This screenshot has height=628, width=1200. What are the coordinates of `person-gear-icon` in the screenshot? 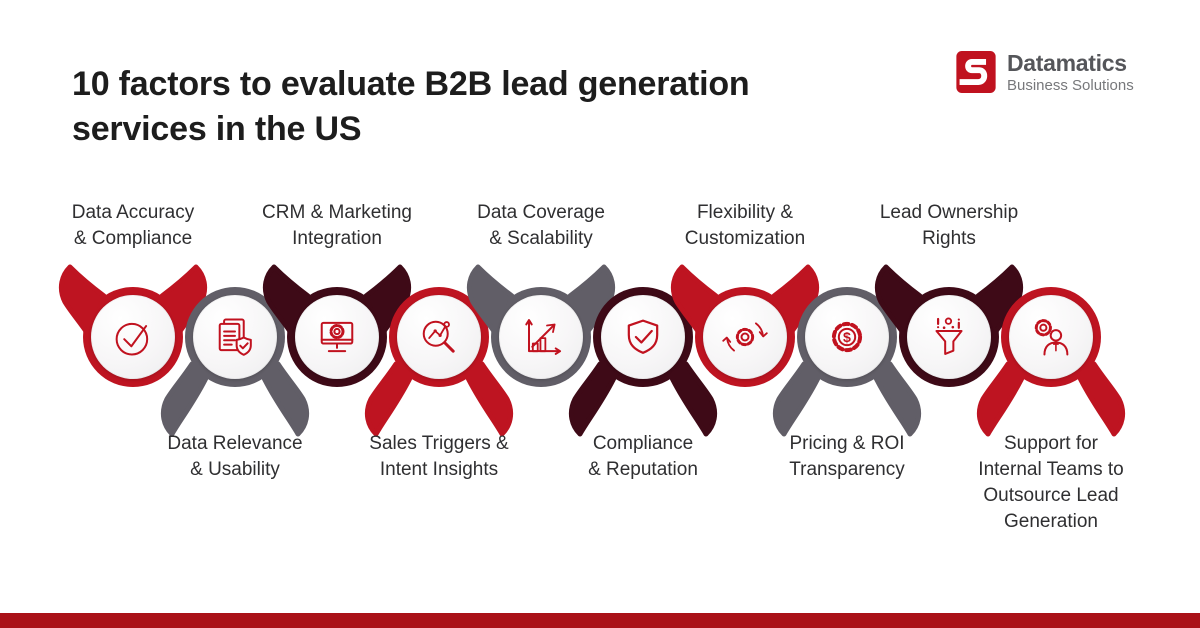 It's located at (1051, 337).